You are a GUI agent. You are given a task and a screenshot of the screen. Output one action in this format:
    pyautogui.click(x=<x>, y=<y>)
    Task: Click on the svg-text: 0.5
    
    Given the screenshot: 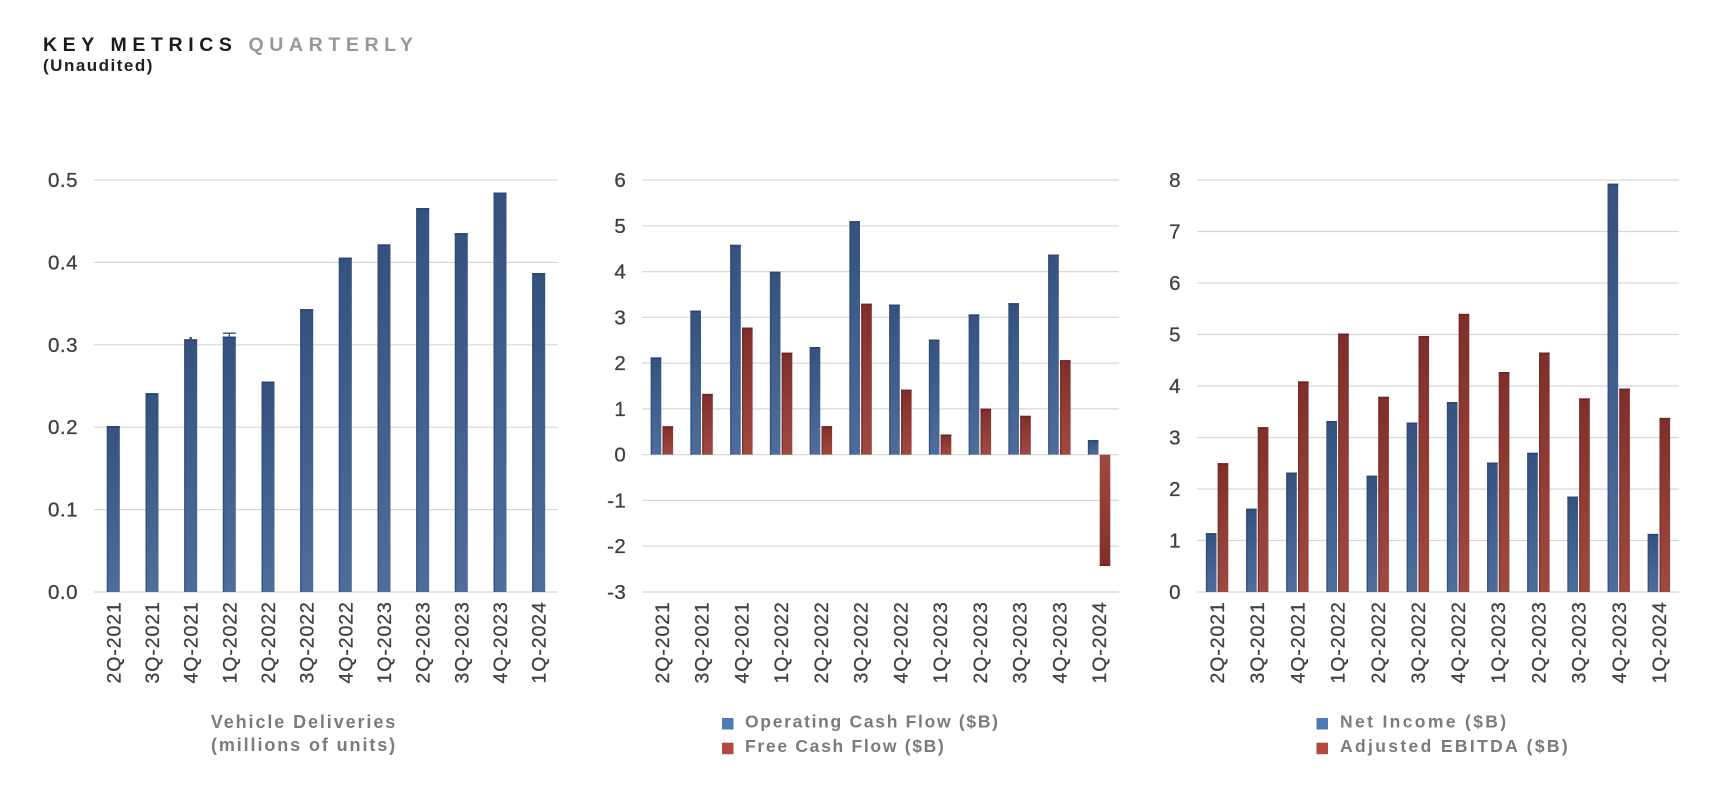 What is the action you would take?
    pyautogui.click(x=63, y=180)
    